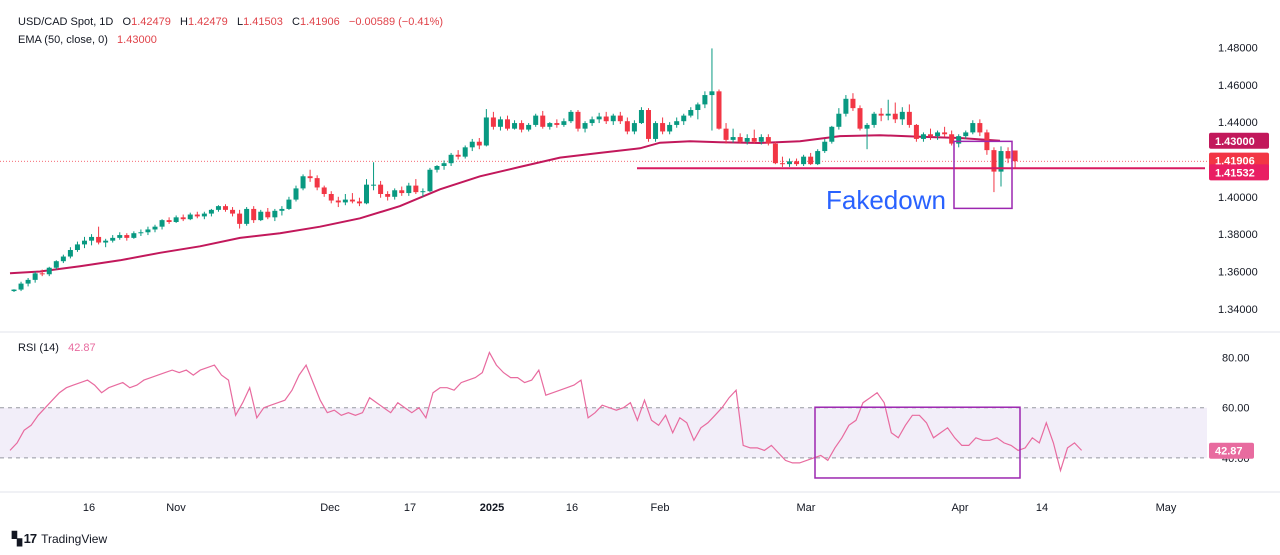 The width and height of the screenshot is (1280, 555). I want to click on rsi-label: RSI (14), so click(38, 348).